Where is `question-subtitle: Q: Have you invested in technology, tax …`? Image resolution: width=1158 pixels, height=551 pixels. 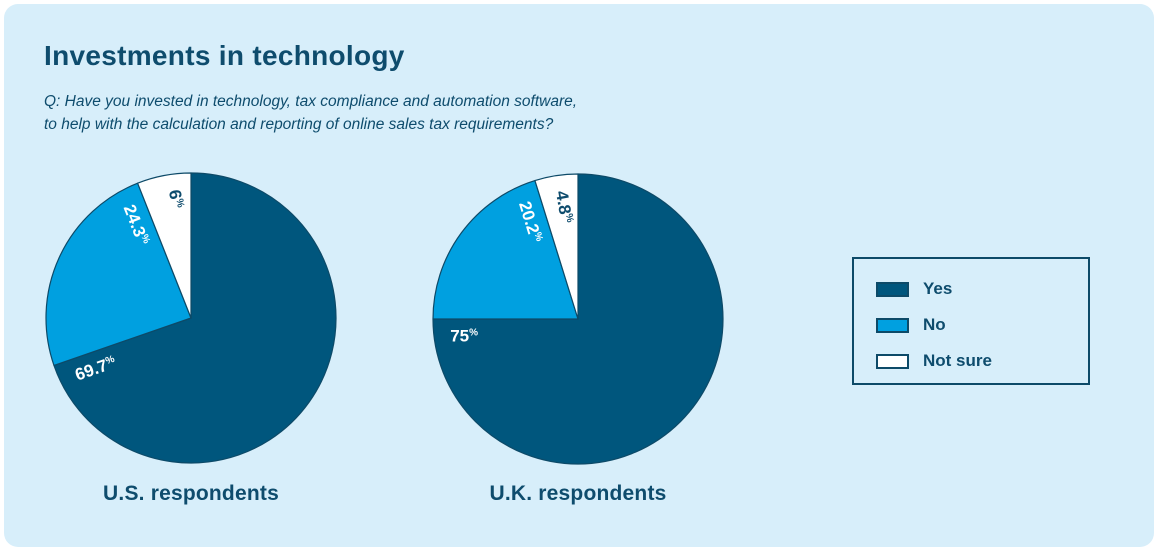 question-subtitle: Q: Have you invested in technology, tax … is located at coordinates (310, 113).